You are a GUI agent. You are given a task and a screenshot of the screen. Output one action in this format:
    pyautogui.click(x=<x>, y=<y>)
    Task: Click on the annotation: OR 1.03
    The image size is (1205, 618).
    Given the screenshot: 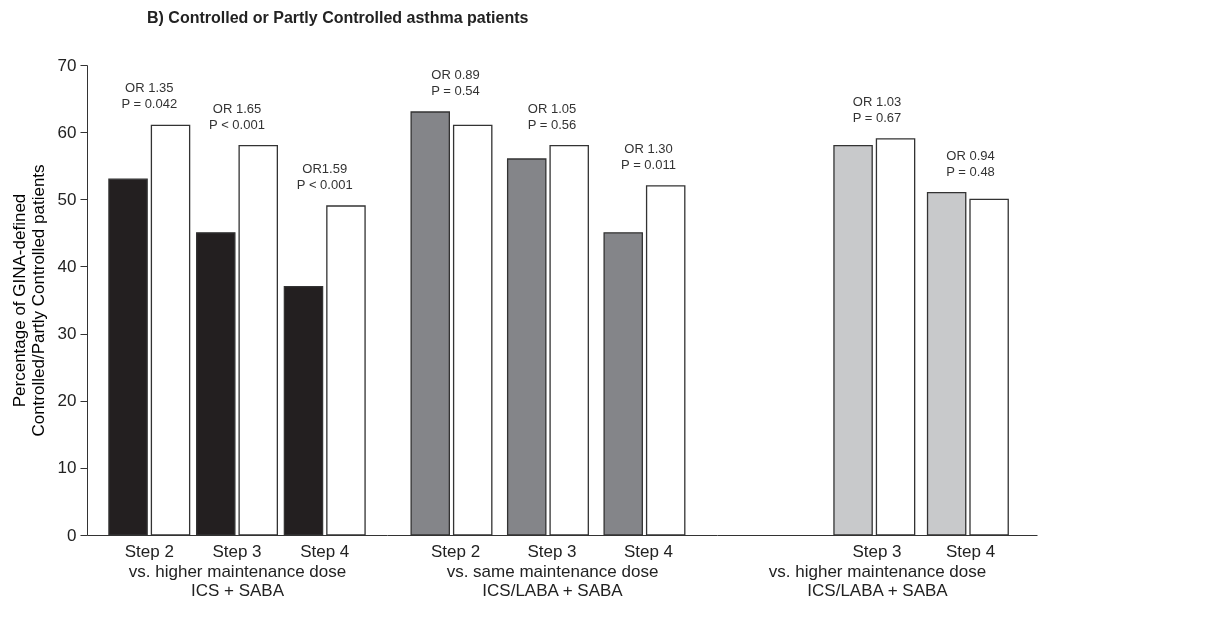 What is the action you would take?
    pyautogui.click(x=877, y=101)
    